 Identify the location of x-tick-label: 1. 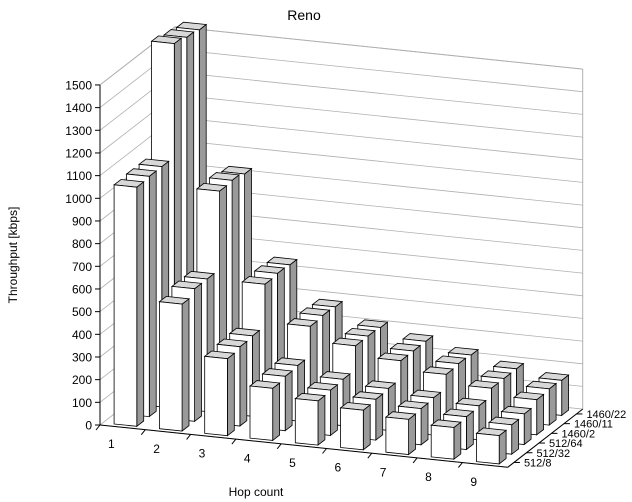
(111, 444).